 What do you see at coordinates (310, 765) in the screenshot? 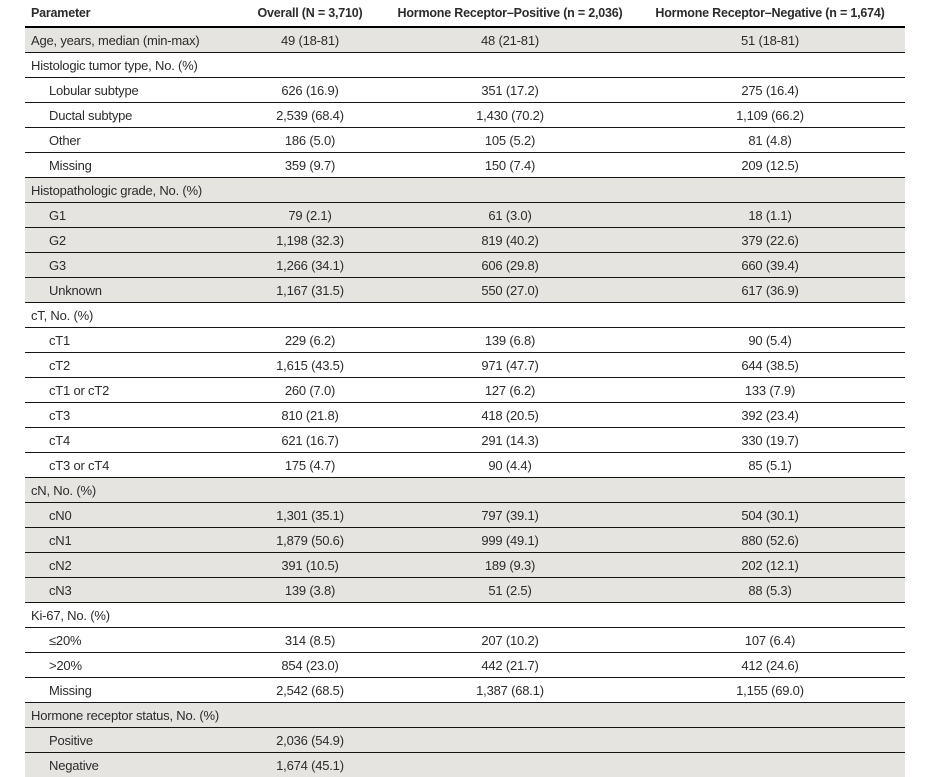
I see `value-cell-overall: 1,674 (45.1)` at bounding box center [310, 765].